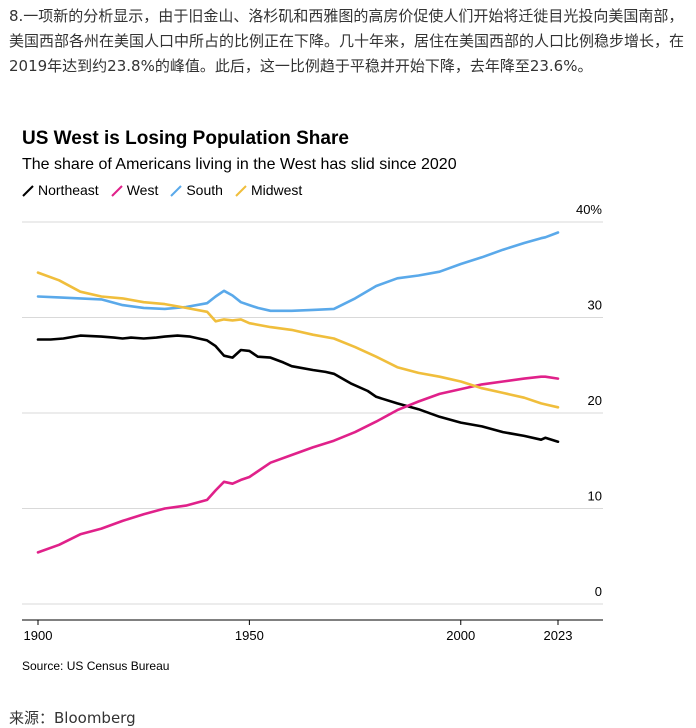 This screenshot has width=696, height=728. I want to click on legend-mark-northeast, so click(28, 190).